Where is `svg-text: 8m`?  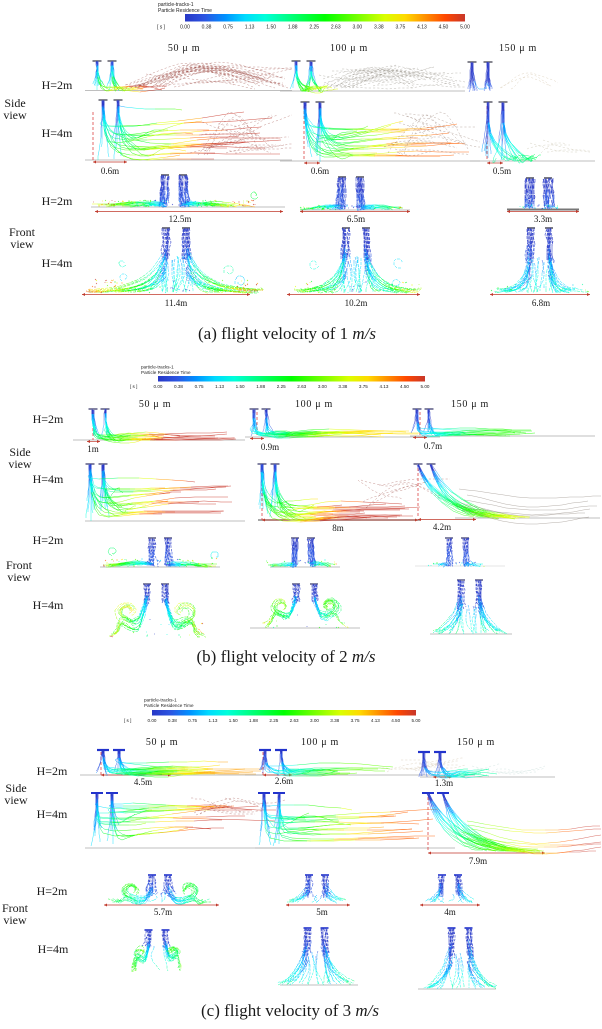 svg-text: 8m is located at coordinates (338, 528).